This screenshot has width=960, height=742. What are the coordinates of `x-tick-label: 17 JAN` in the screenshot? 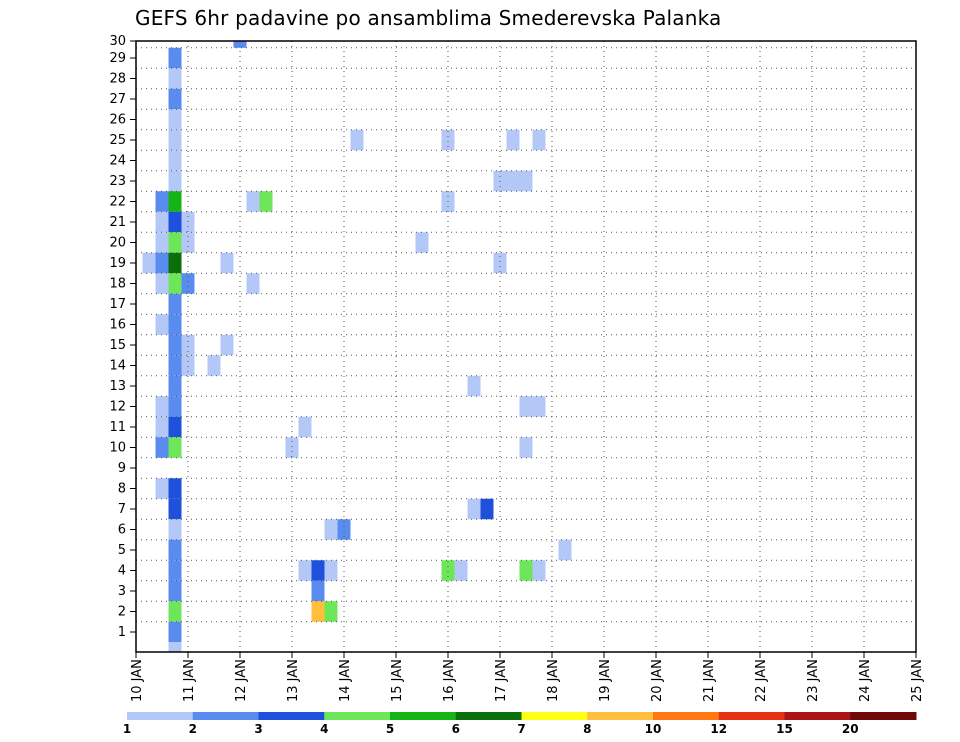 It's located at (501, 680).